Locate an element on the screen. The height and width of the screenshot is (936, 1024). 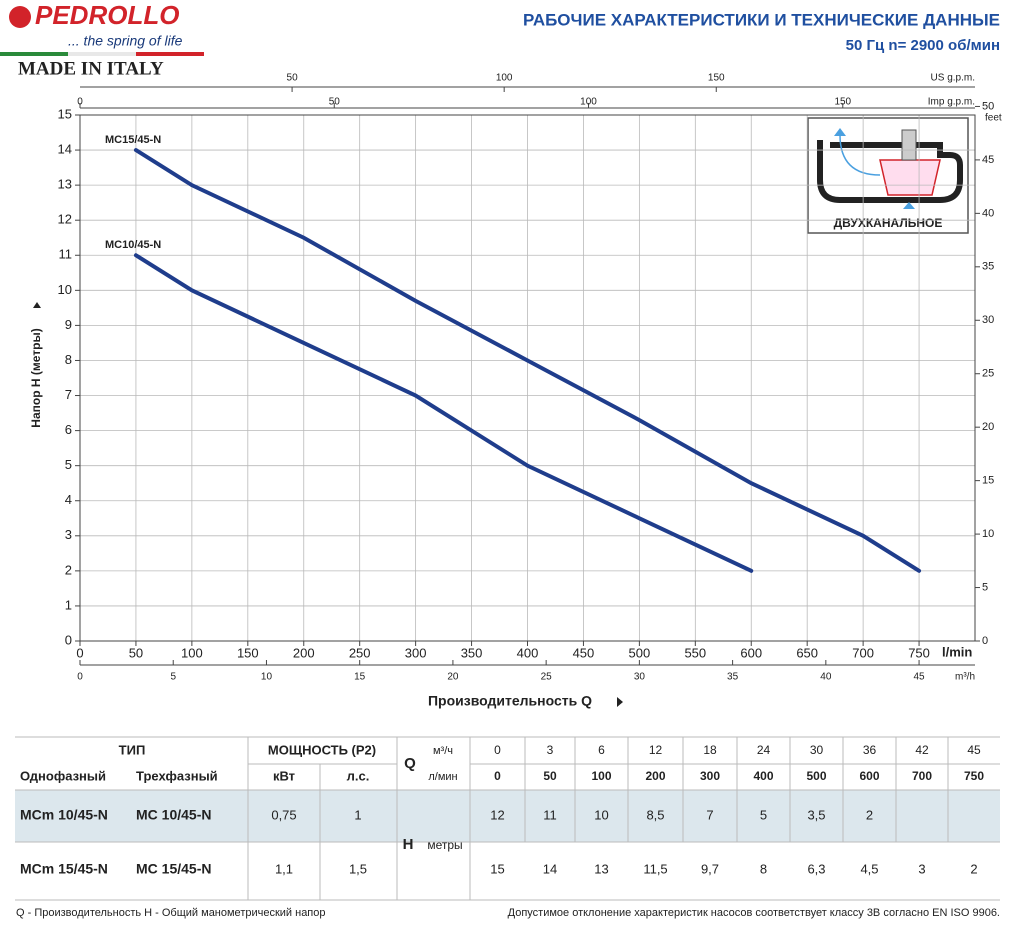
table-text: 12 is located at coordinates (497, 814).